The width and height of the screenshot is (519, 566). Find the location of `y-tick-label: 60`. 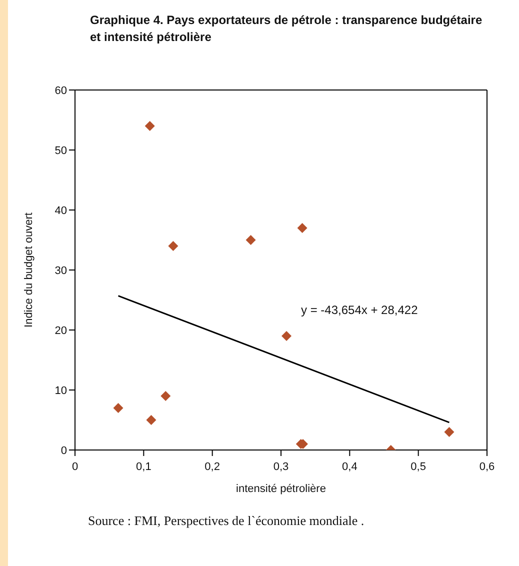

y-tick-label: 60 is located at coordinates (60, 90).